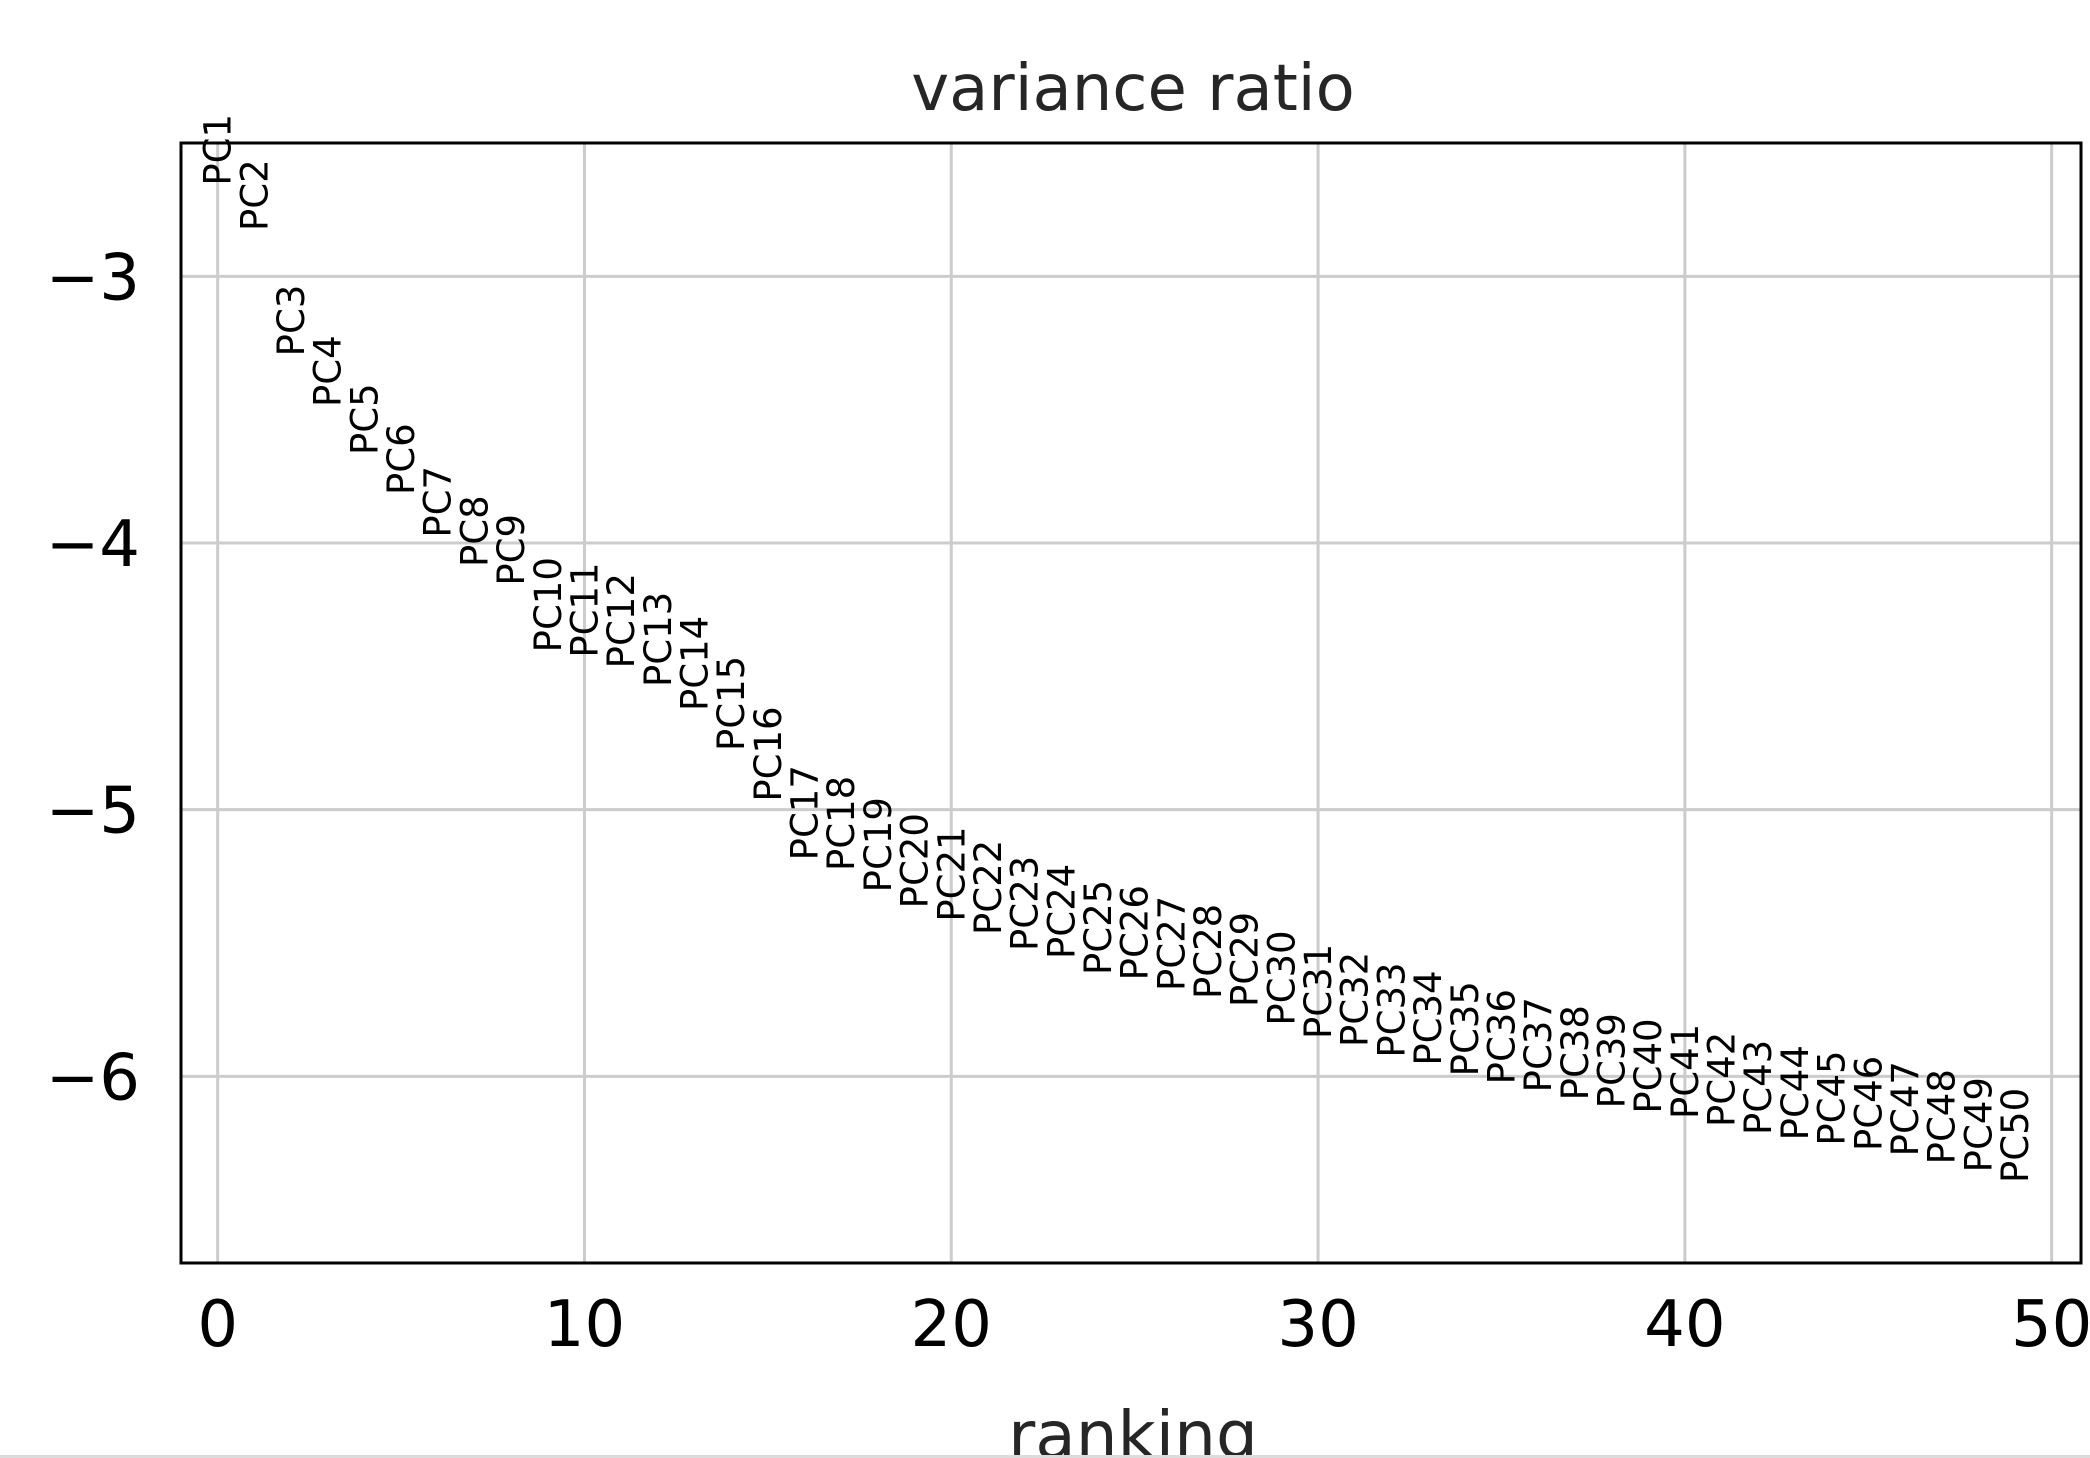 This screenshot has width=2090, height=1458. What do you see at coordinates (474, 531) in the screenshot?
I see `pc-point-label: PC8` at bounding box center [474, 531].